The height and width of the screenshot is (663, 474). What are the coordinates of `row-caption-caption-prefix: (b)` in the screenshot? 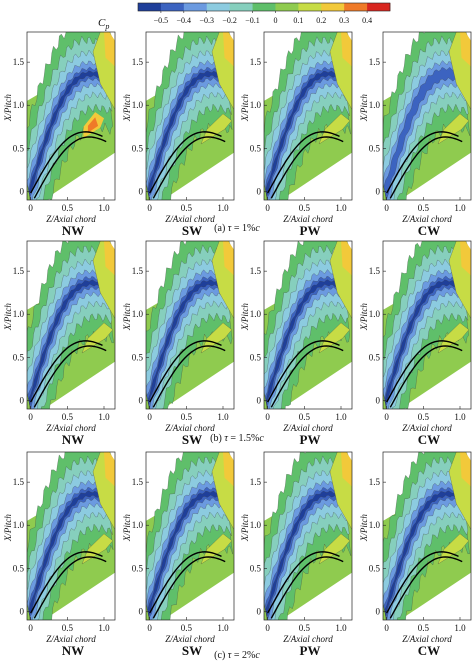 It's located at (217, 438).